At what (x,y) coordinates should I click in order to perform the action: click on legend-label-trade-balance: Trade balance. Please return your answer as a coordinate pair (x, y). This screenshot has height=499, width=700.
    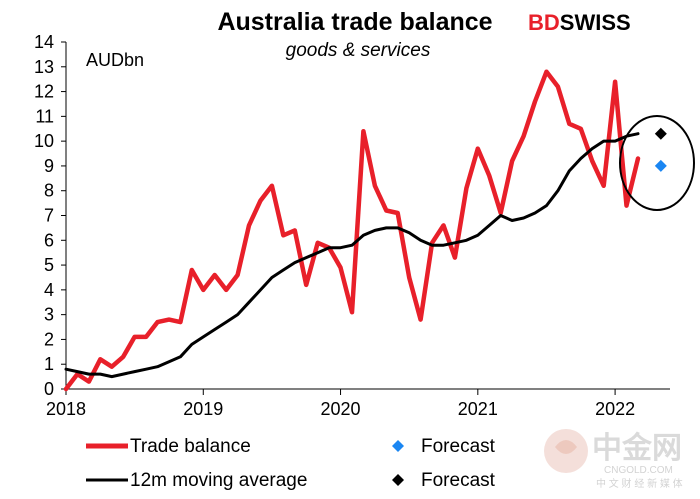
    Looking at the image, I should click on (190, 446).